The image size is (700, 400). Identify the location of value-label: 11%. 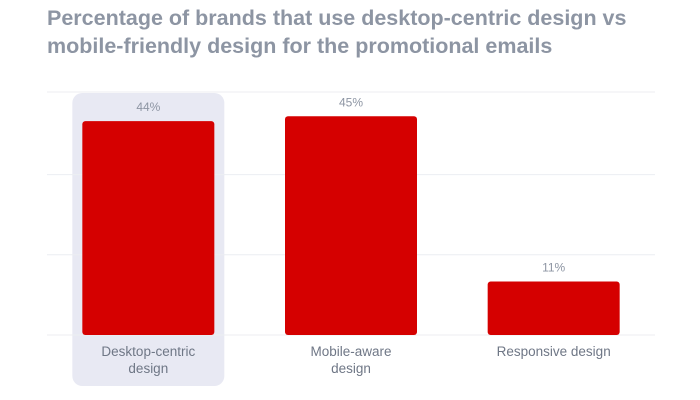
(553, 268).